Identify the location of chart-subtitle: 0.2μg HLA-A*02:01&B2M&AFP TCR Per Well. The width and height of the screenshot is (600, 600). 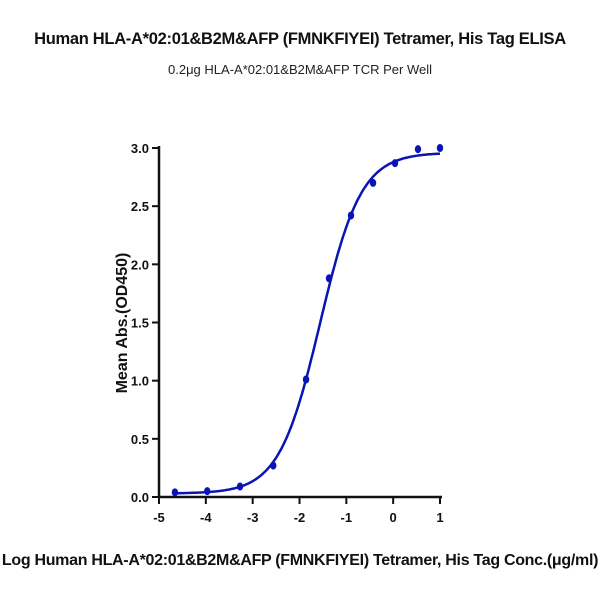
(300, 69).